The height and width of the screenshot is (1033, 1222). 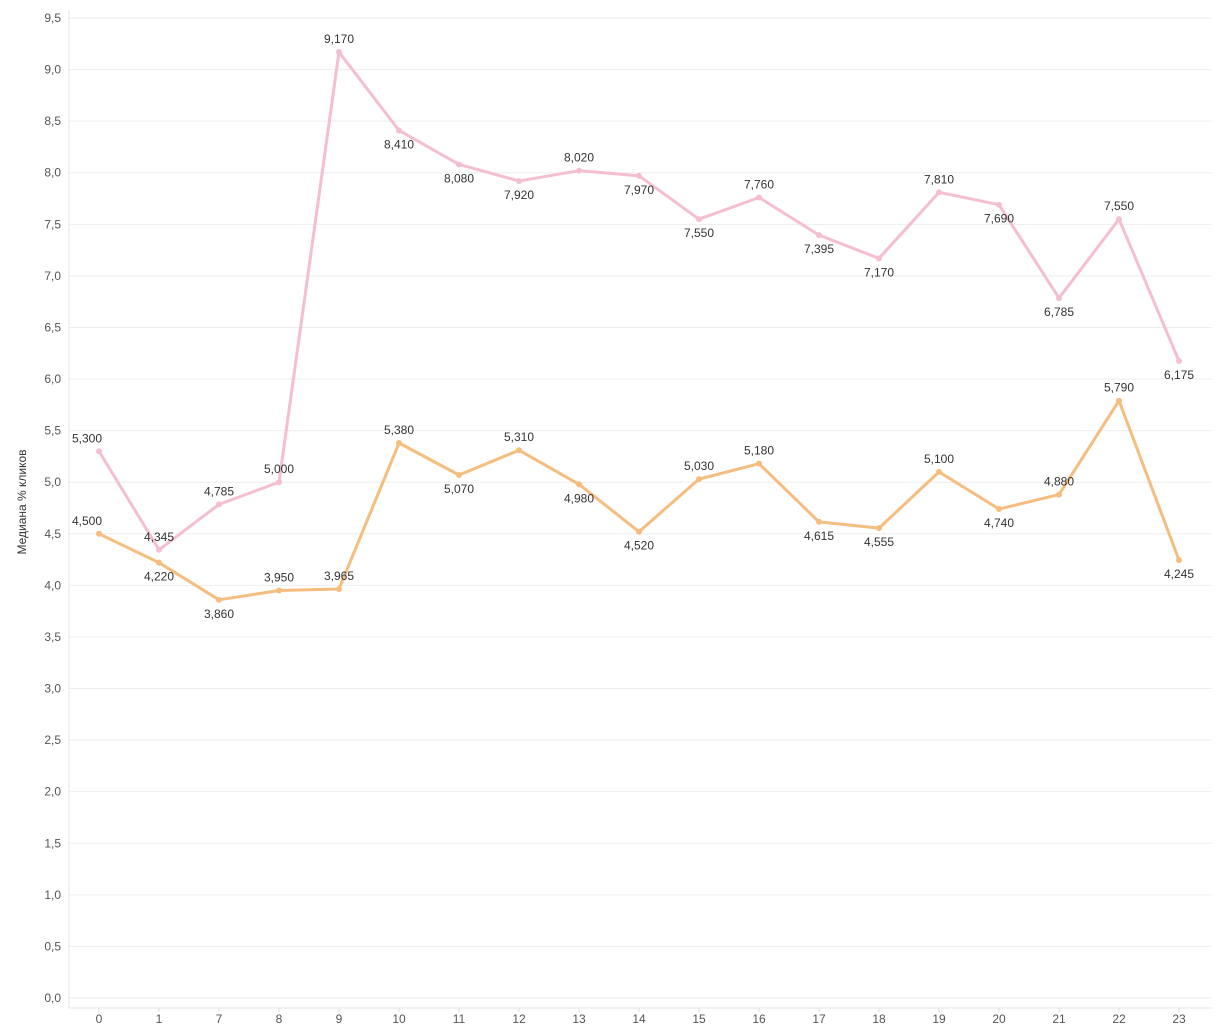 I want to click on data-label: 5,000, so click(x=279, y=469).